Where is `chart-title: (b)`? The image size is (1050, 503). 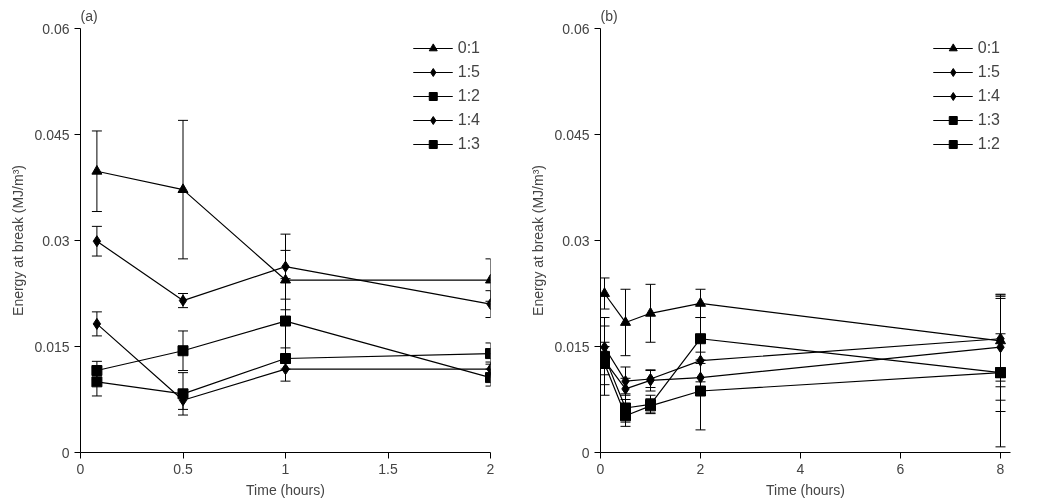
chart-title: (b) is located at coordinates (609, 15).